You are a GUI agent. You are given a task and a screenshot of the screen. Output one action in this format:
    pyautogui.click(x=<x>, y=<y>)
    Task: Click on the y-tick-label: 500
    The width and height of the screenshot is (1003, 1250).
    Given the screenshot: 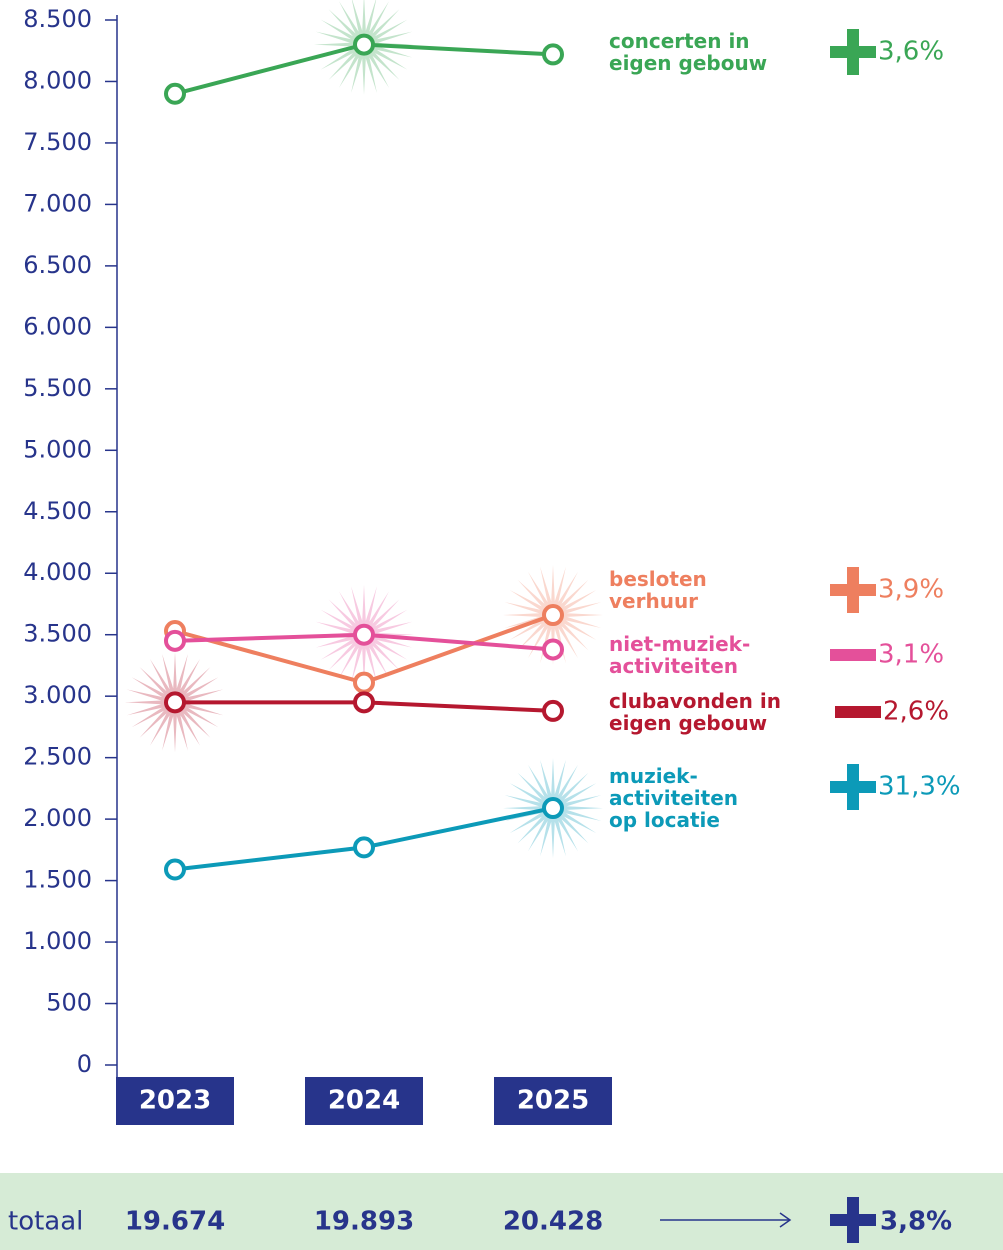 What is the action you would take?
    pyautogui.click(x=69, y=1003)
    